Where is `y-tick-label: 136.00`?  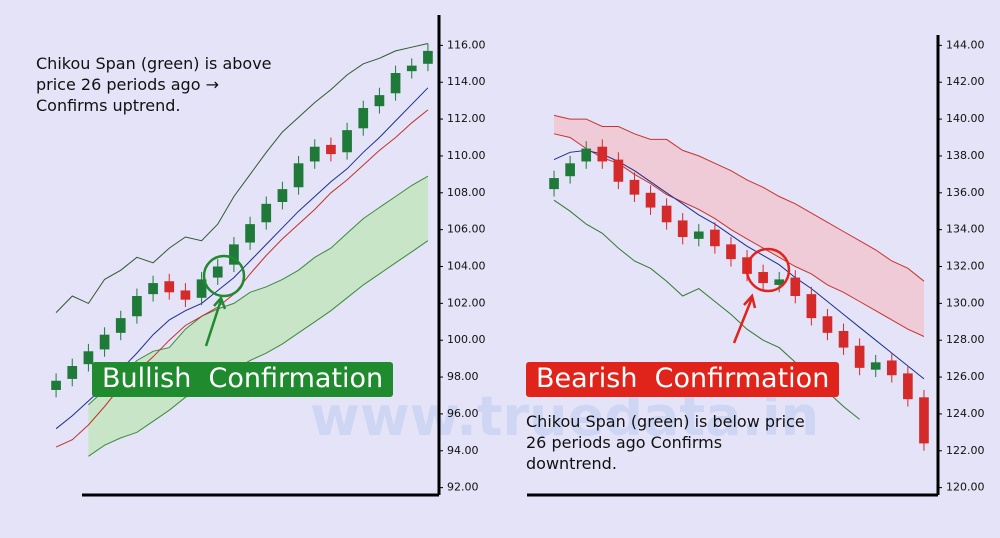 y-tick-label: 136.00 is located at coordinates (965, 192).